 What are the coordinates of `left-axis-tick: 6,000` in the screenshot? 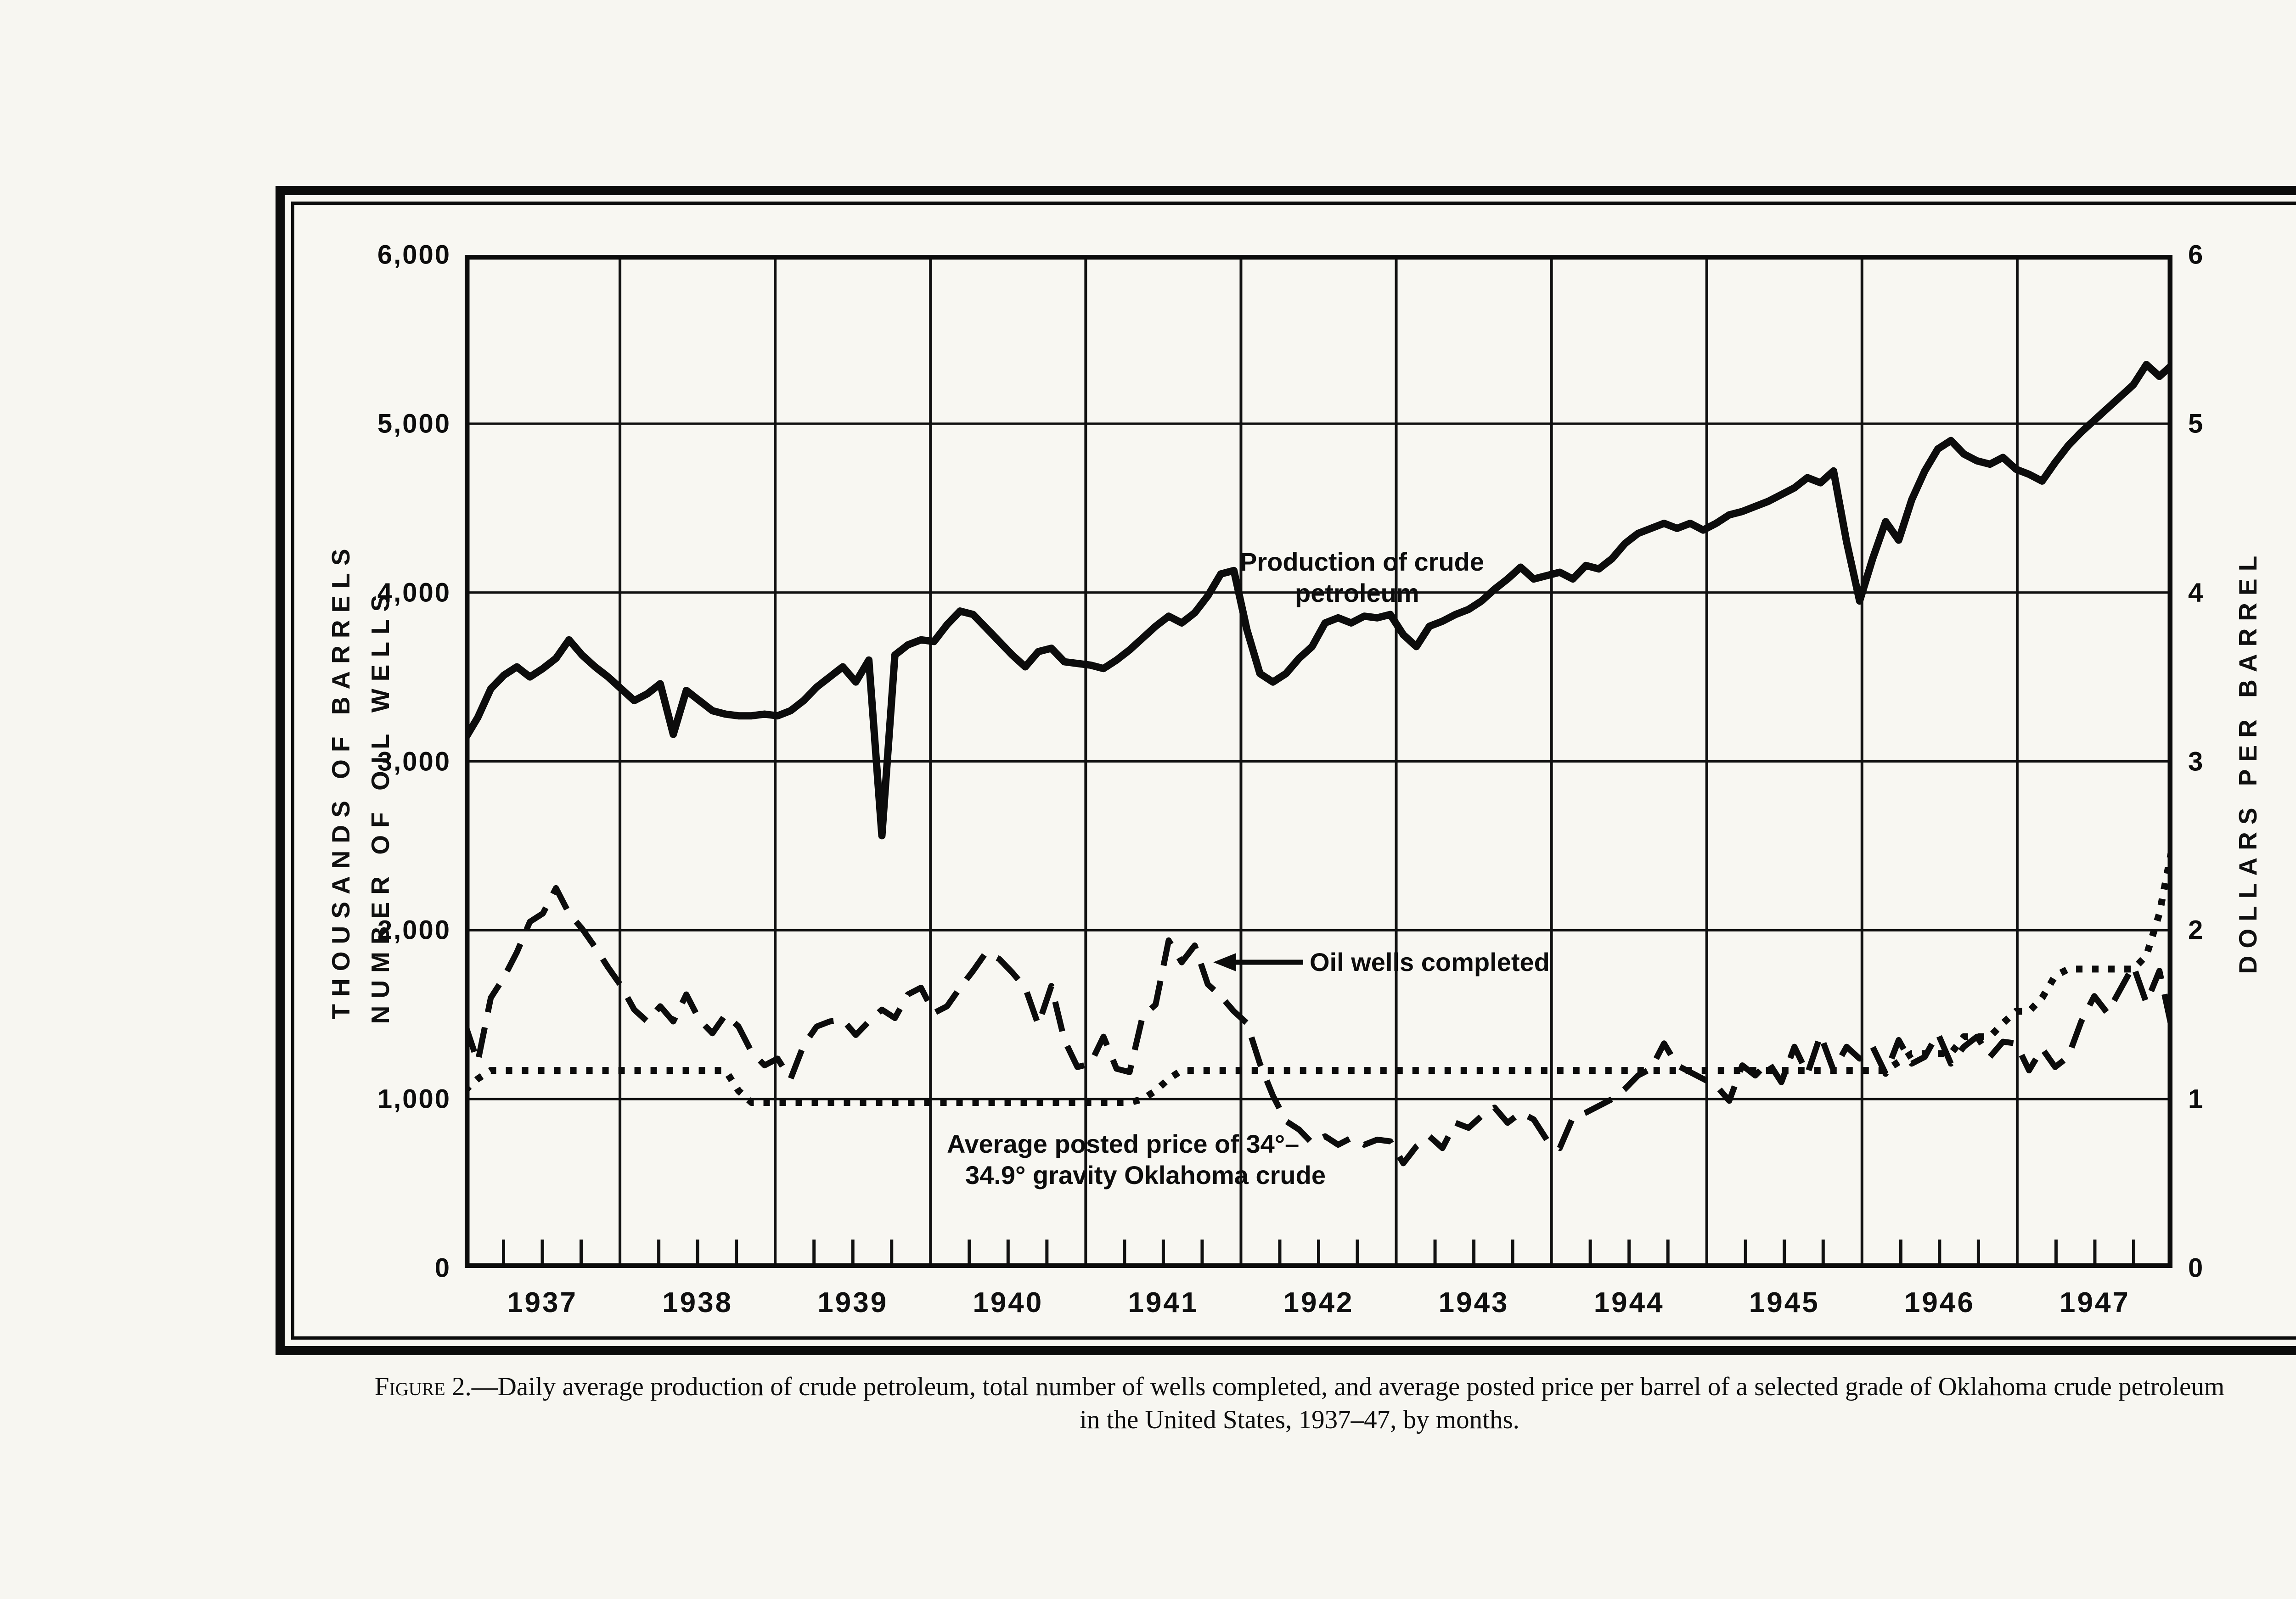 It's located at (414, 255).